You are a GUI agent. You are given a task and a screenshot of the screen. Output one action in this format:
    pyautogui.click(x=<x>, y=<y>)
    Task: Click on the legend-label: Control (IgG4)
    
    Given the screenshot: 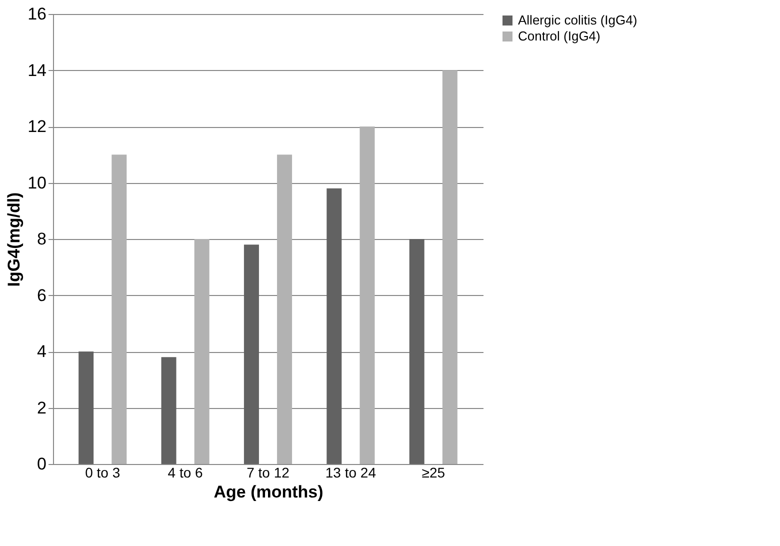 What is the action you would take?
    pyautogui.click(x=559, y=36)
    